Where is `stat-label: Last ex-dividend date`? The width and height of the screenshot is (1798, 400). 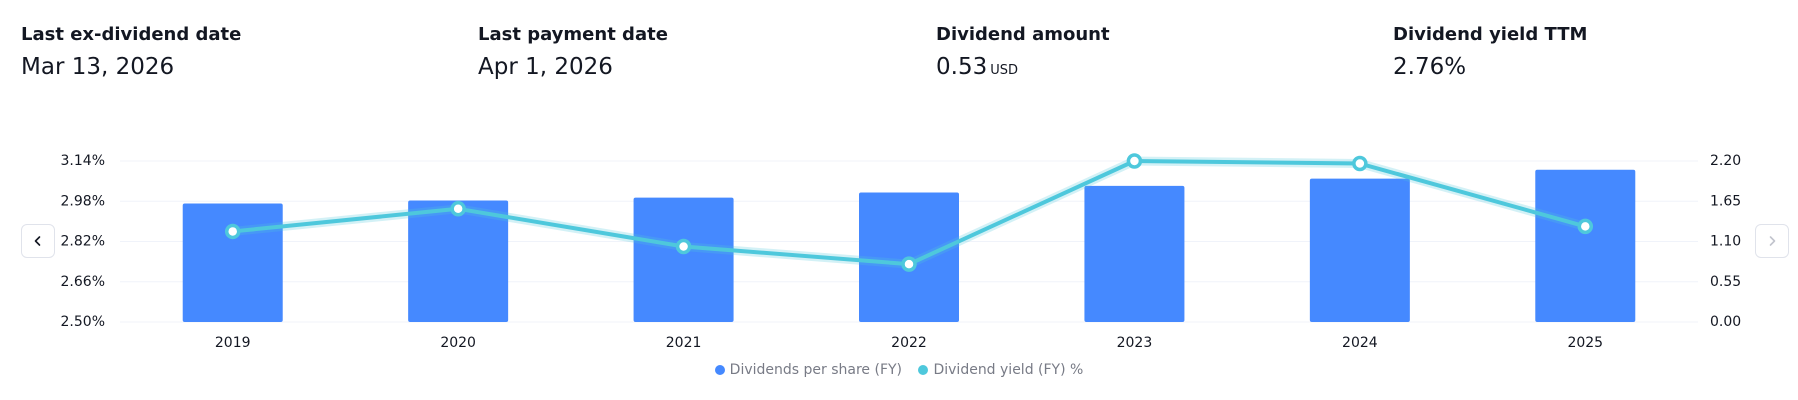 stat-label: Last ex-dividend date is located at coordinates (131, 34).